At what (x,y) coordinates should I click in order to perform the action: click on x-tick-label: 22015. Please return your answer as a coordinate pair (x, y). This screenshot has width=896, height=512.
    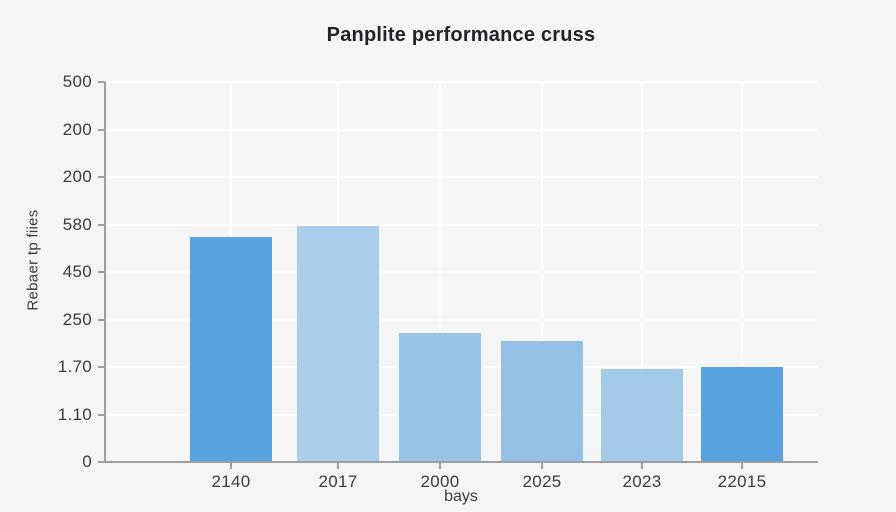
    Looking at the image, I should click on (742, 481).